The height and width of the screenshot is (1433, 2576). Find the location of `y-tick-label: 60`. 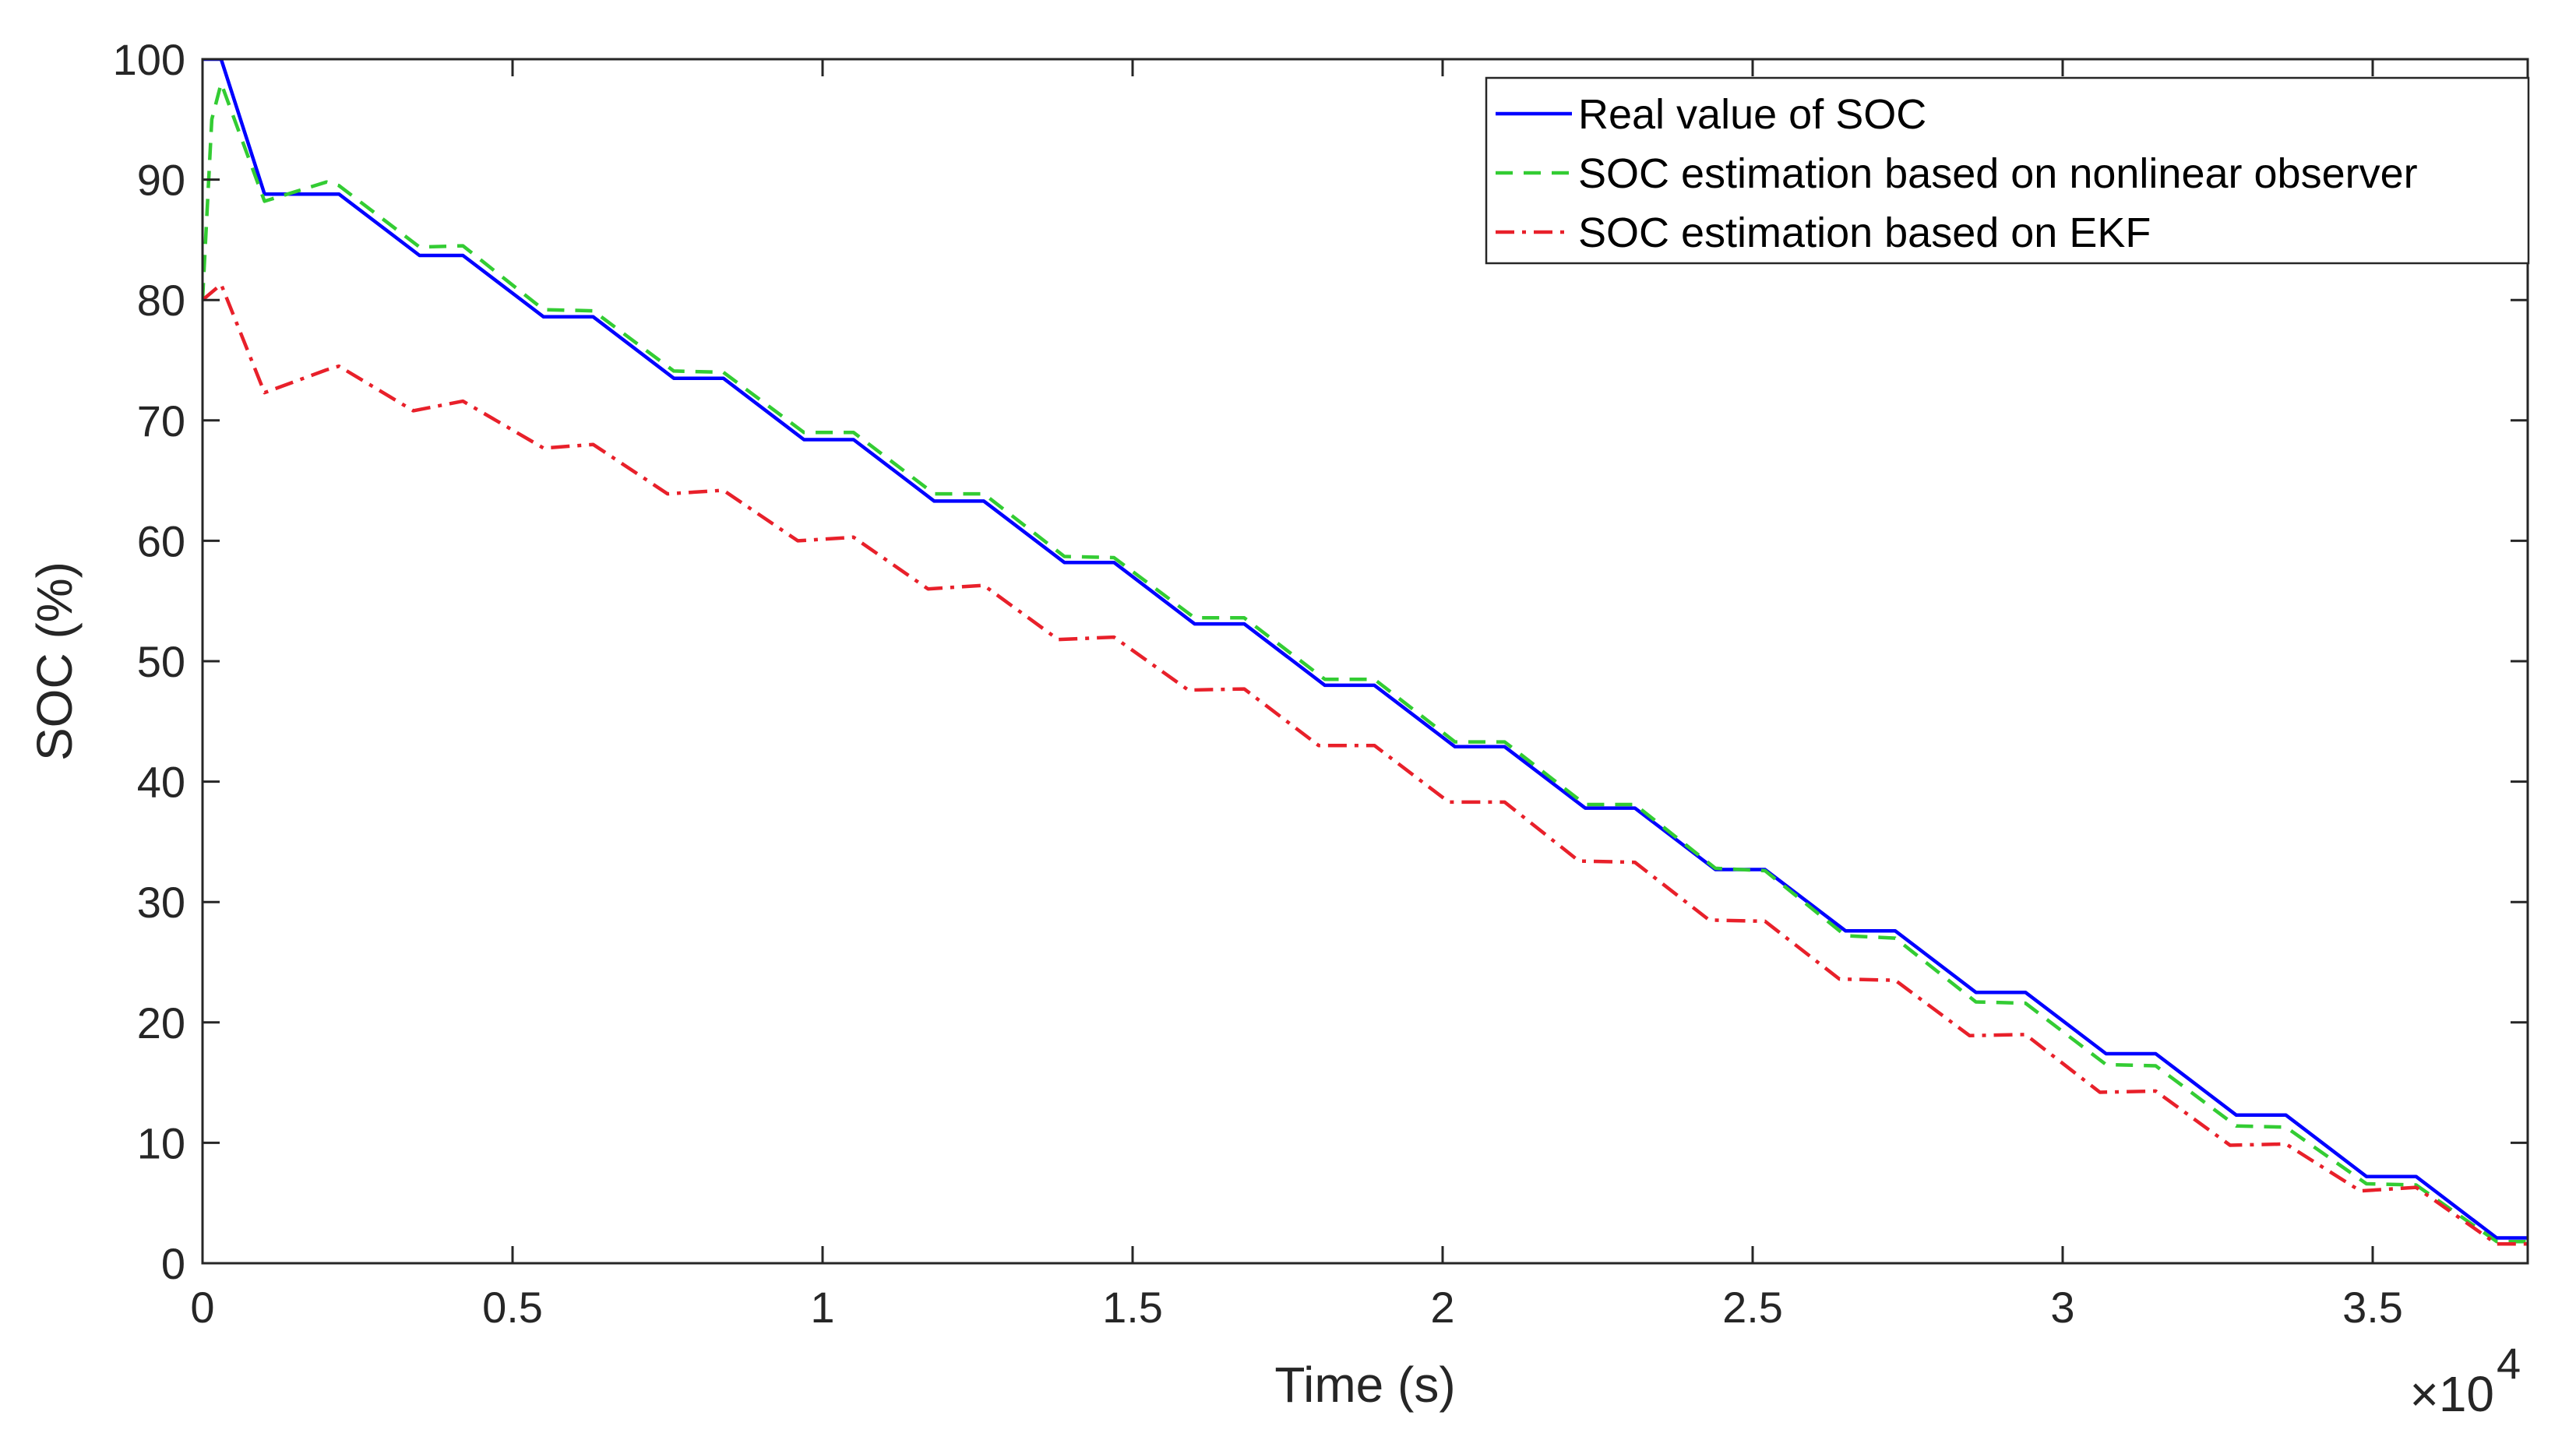

y-tick-label: 60 is located at coordinates (161, 540).